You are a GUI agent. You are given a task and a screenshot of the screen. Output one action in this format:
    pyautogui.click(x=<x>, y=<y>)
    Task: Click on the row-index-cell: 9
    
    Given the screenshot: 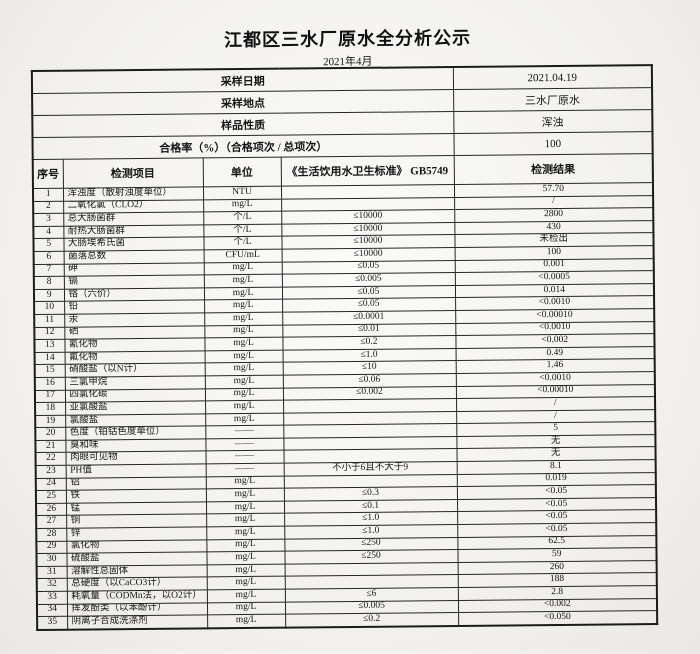 What is the action you would take?
    pyautogui.click(x=49, y=295)
    